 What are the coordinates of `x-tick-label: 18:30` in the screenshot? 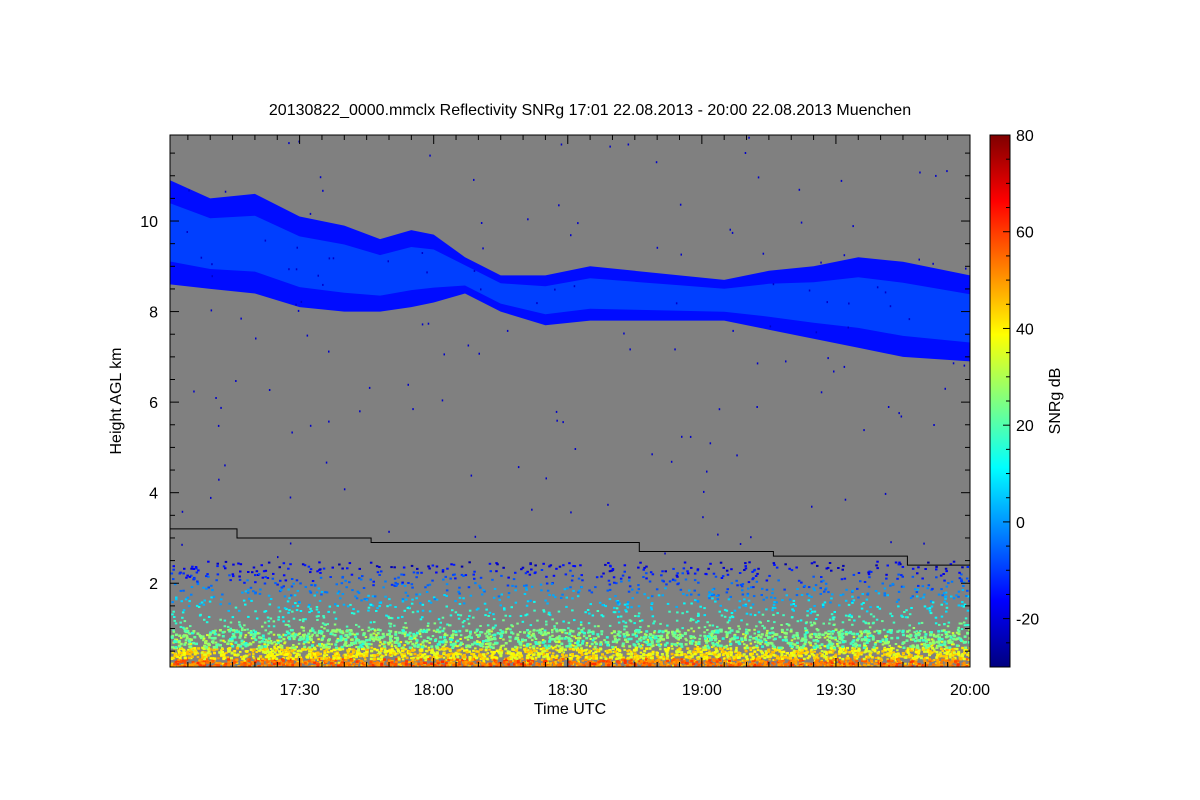 It's located at (568, 690).